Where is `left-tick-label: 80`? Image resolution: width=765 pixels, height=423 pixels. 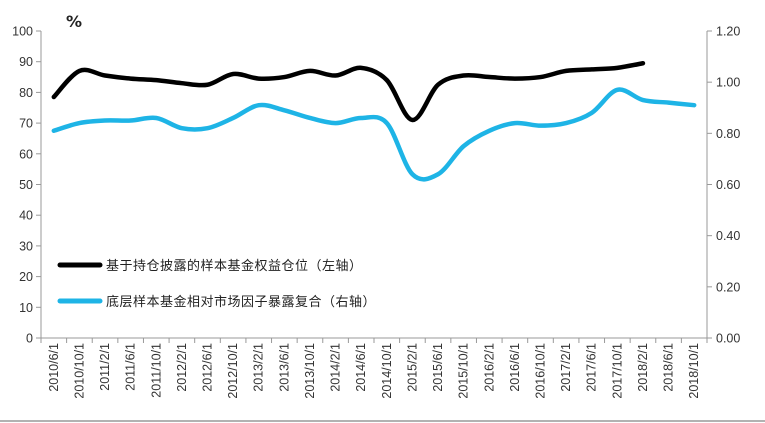 left-tick-label: 80 is located at coordinates (26, 93).